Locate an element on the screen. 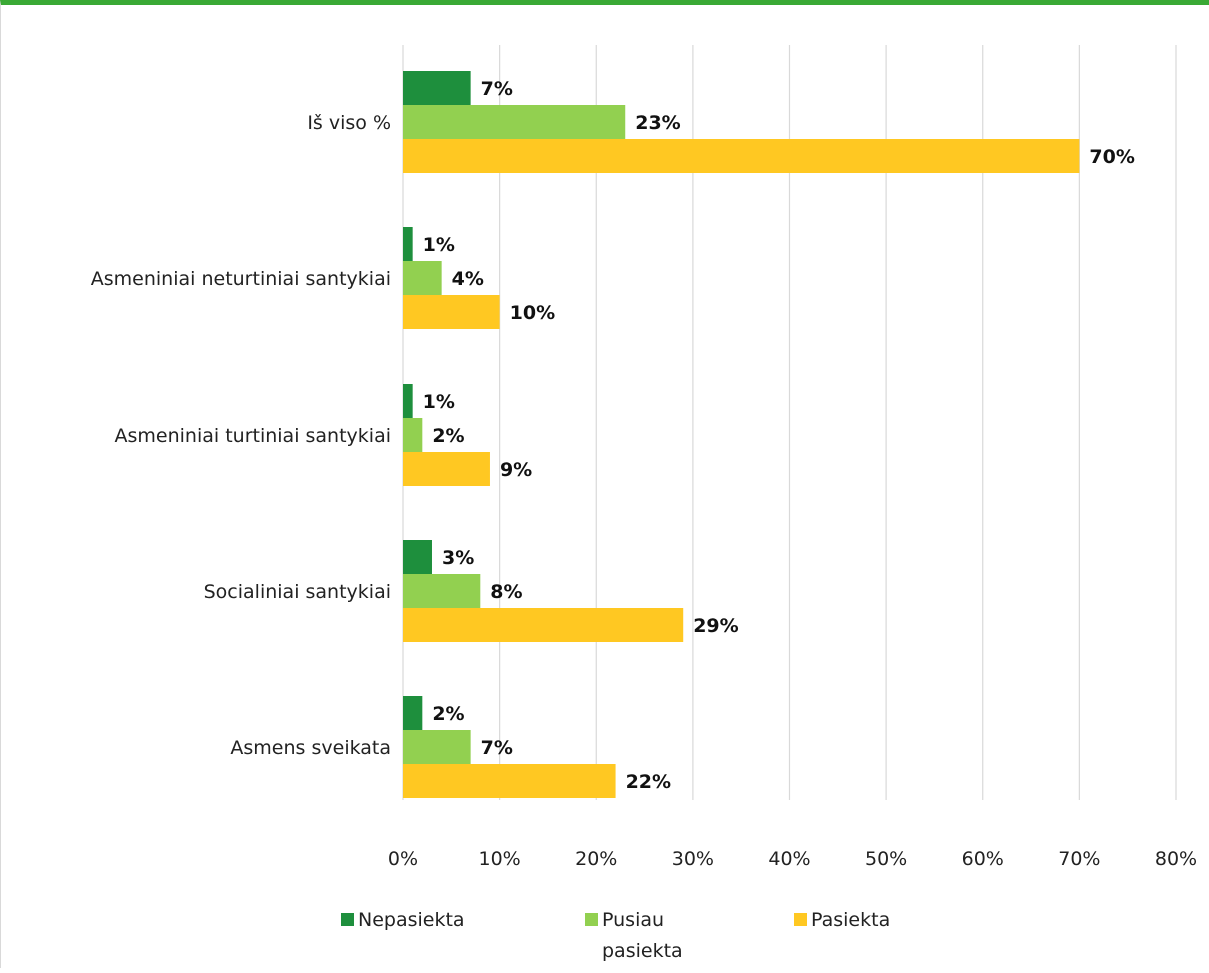 Image resolution: width=1209 pixels, height=973 pixels. data-label: 9% is located at coordinates (516, 470).